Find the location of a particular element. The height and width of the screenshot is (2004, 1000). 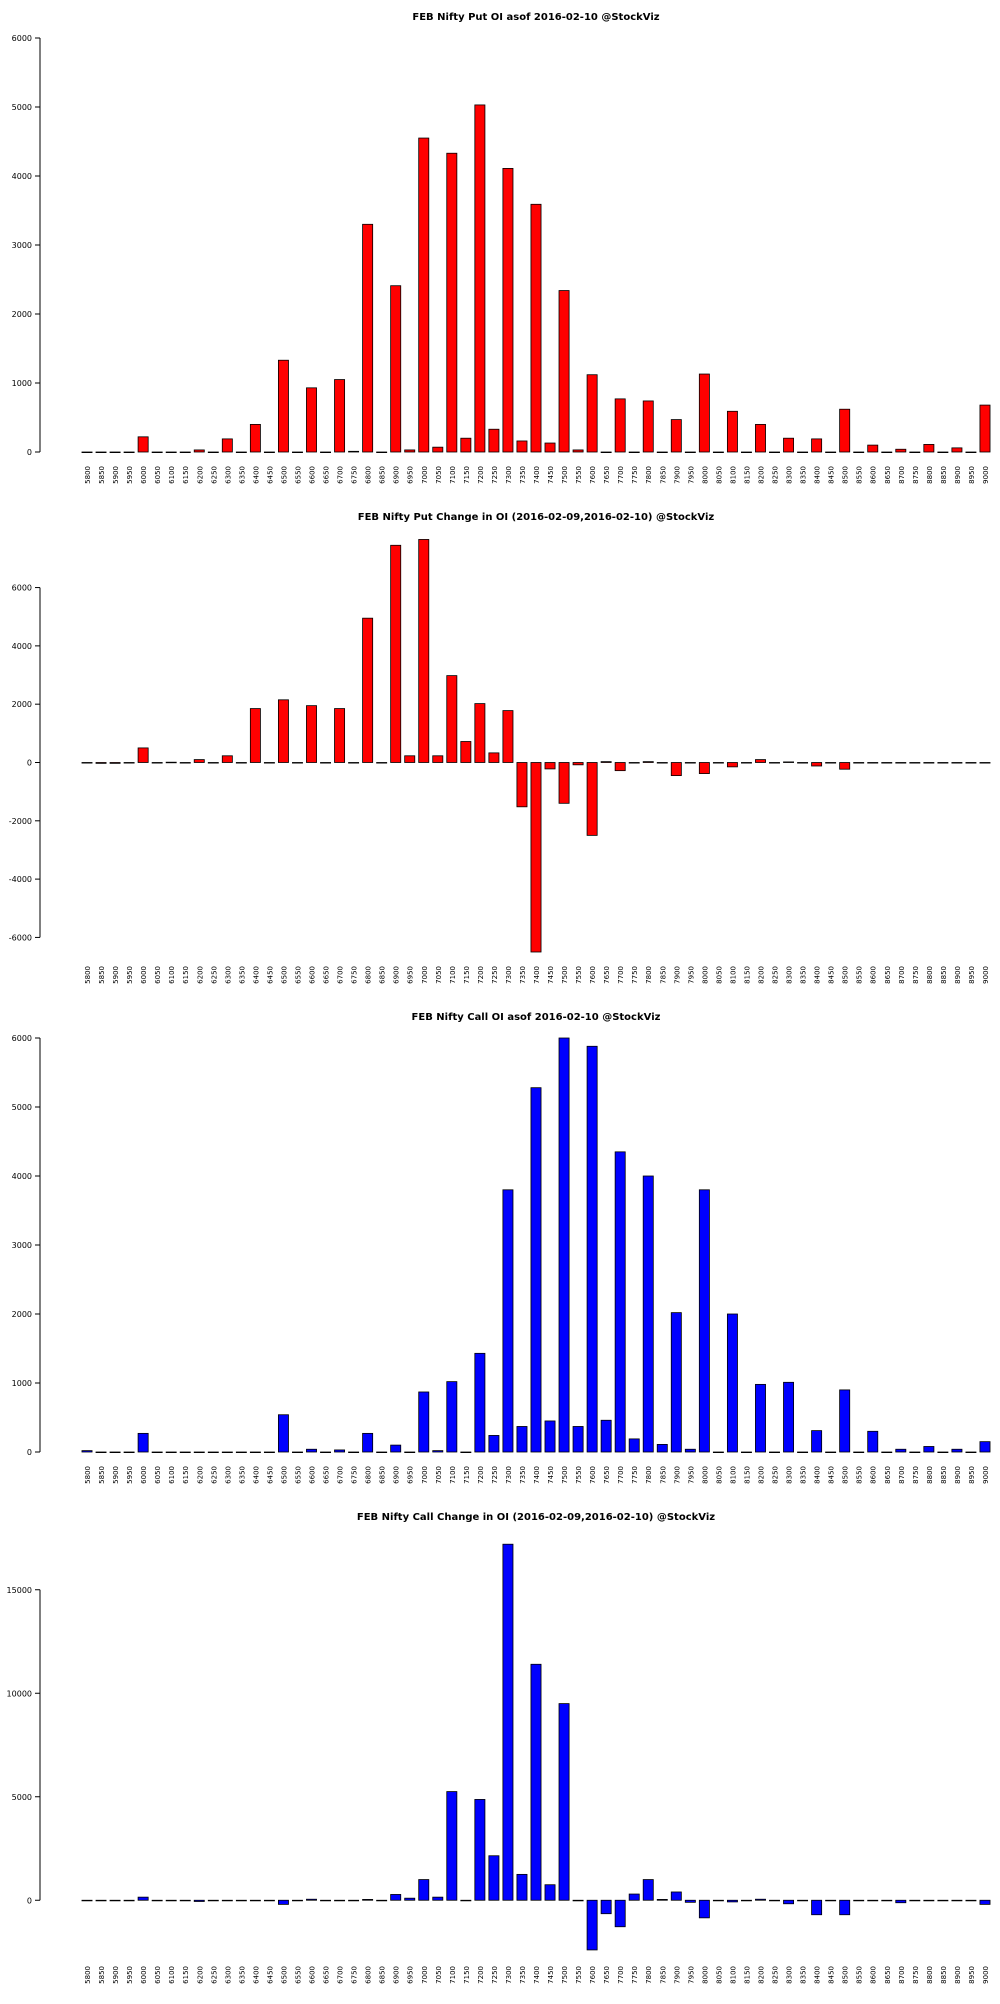

x-tick-label: 6000 is located at coordinates (144, 1475).